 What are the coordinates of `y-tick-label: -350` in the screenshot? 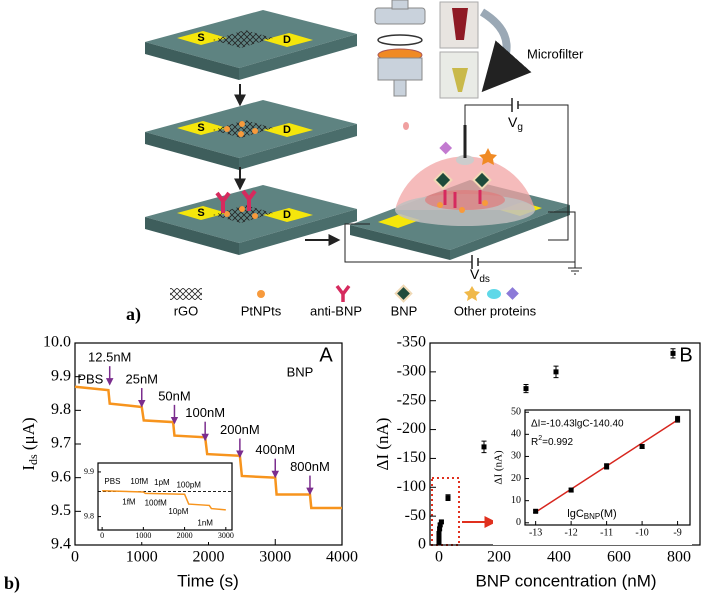 It's located at (411, 342).